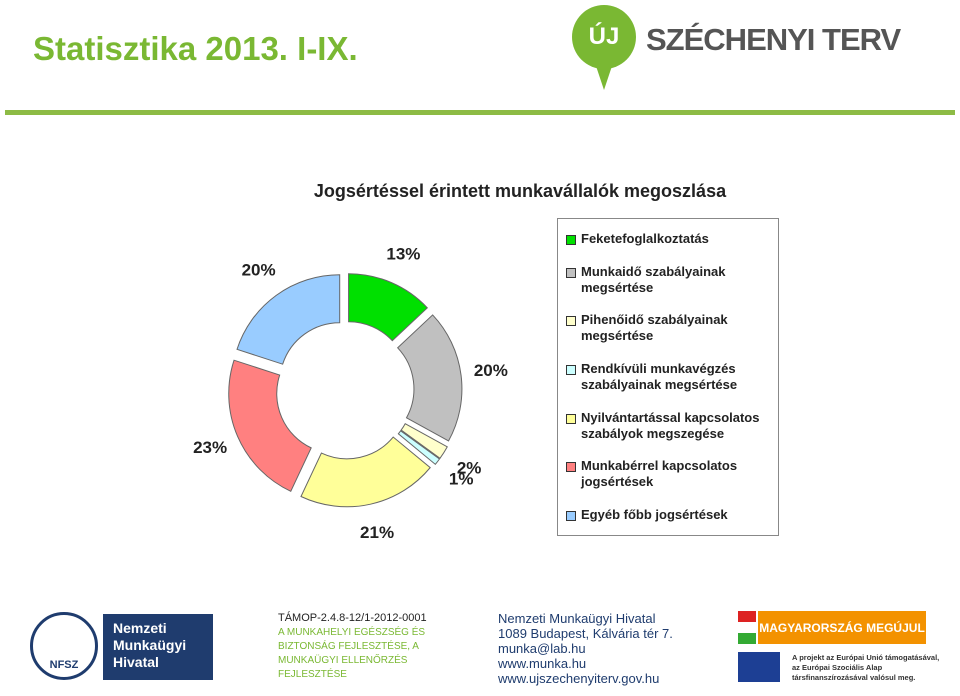  Describe the element at coordinates (604, 75) in the screenshot. I see `logo-pin` at that location.